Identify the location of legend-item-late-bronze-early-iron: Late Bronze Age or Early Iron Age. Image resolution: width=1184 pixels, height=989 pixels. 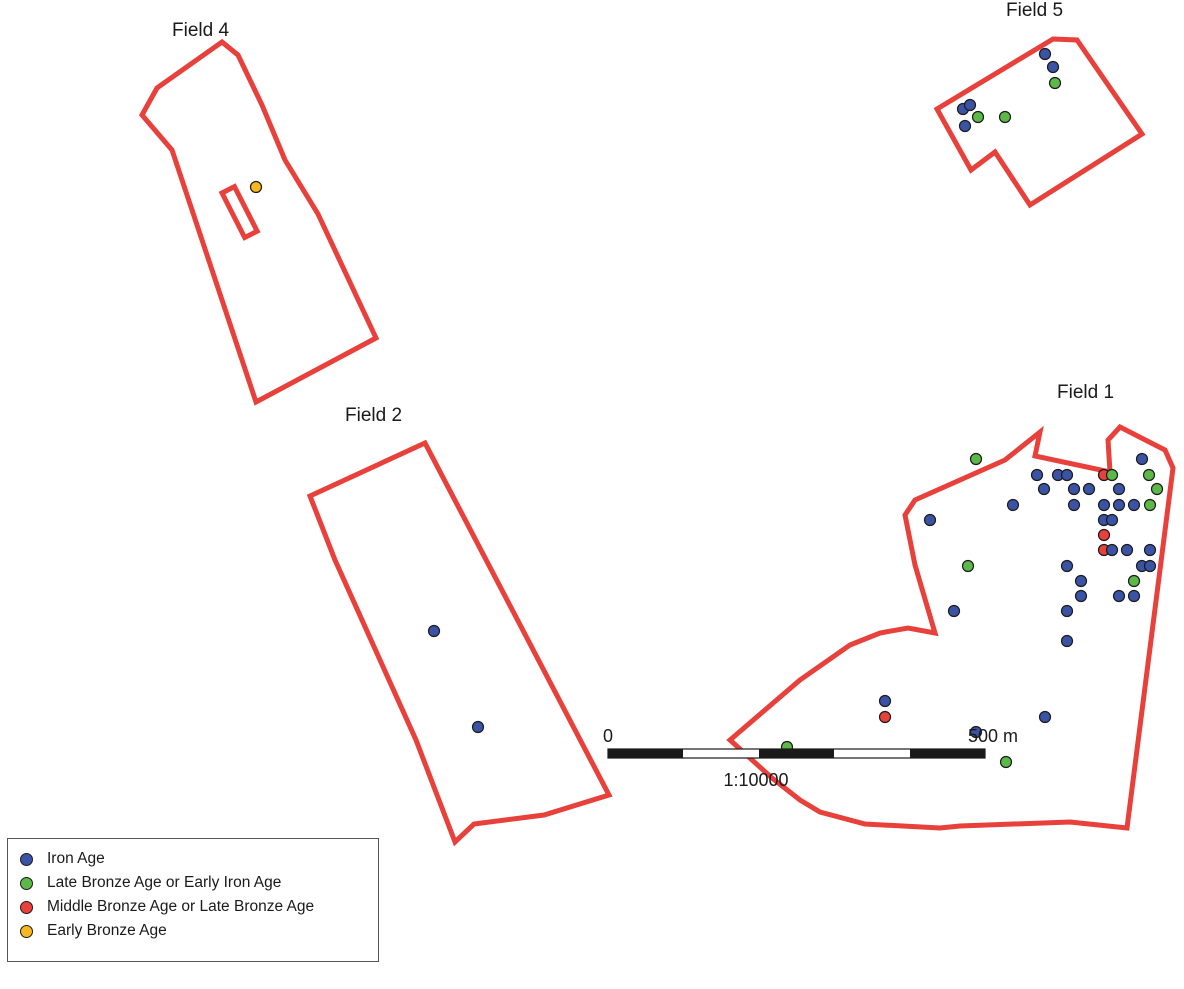
(199, 883).